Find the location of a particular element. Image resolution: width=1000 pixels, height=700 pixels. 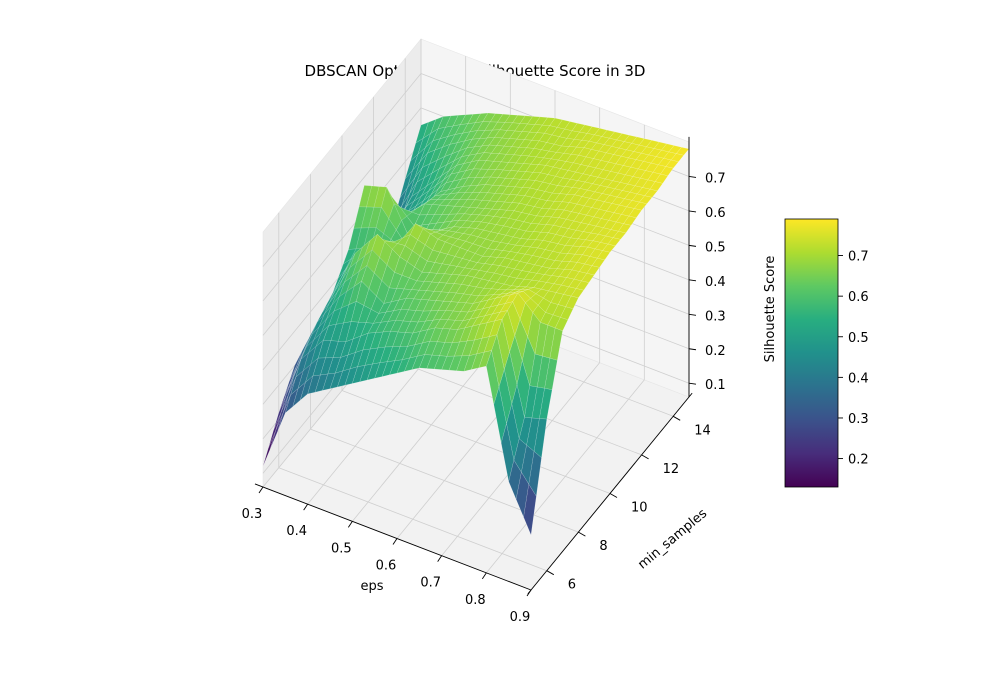

colorbar-tick-label: 0.6 is located at coordinates (858, 297).